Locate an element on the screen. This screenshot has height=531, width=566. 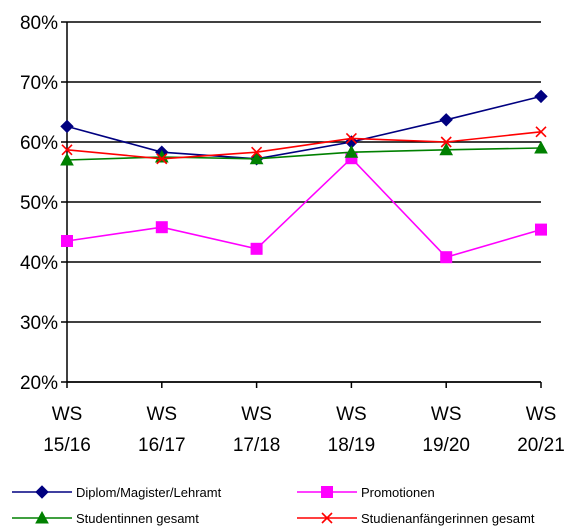
x-tick-label: 19/20 is located at coordinates (446, 445).